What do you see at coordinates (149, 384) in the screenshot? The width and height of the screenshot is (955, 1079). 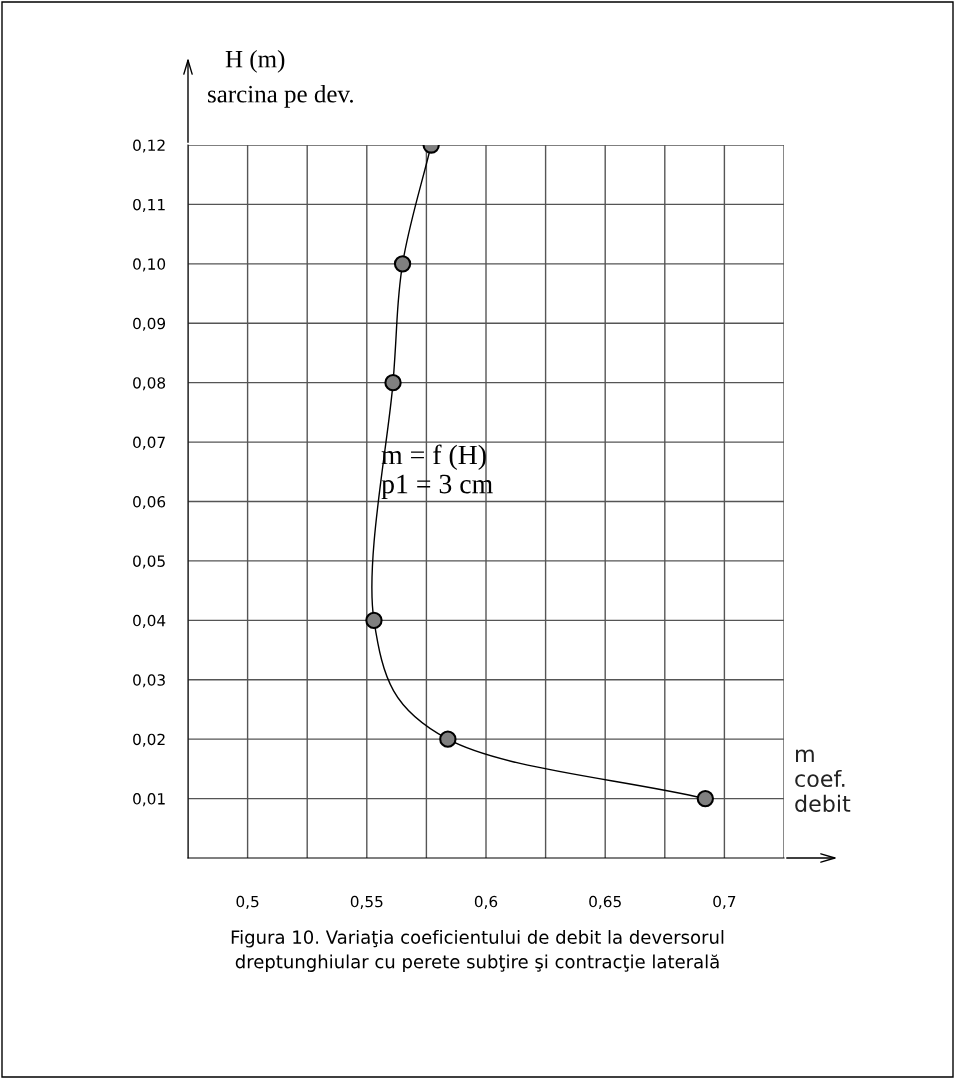 I see `y-tick-label: 0,08` at bounding box center [149, 384].